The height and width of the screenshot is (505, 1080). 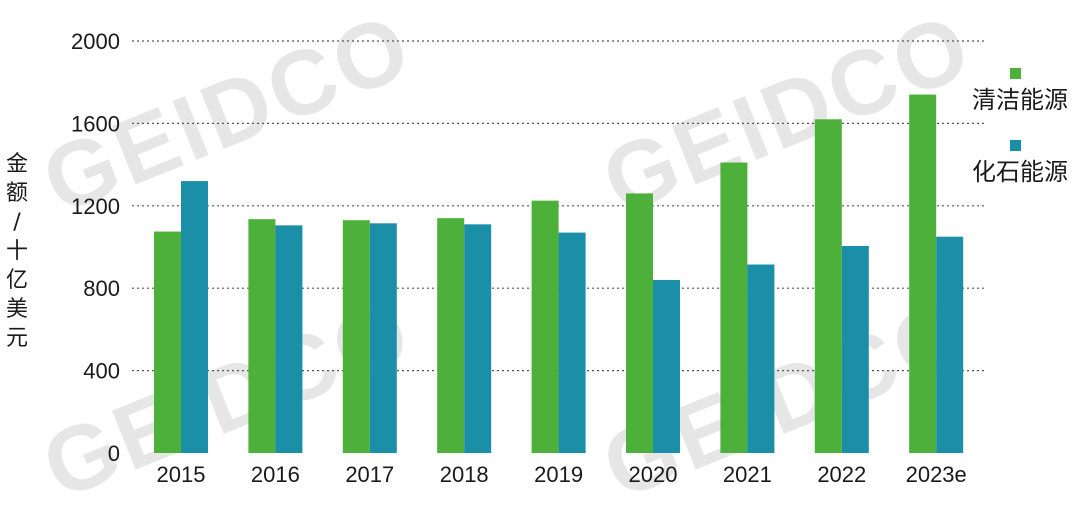 I want to click on x-axis-ticks: 2015 2016 2017 2018 2019 2020 2021 2022 2023e, so click(x=562, y=474).